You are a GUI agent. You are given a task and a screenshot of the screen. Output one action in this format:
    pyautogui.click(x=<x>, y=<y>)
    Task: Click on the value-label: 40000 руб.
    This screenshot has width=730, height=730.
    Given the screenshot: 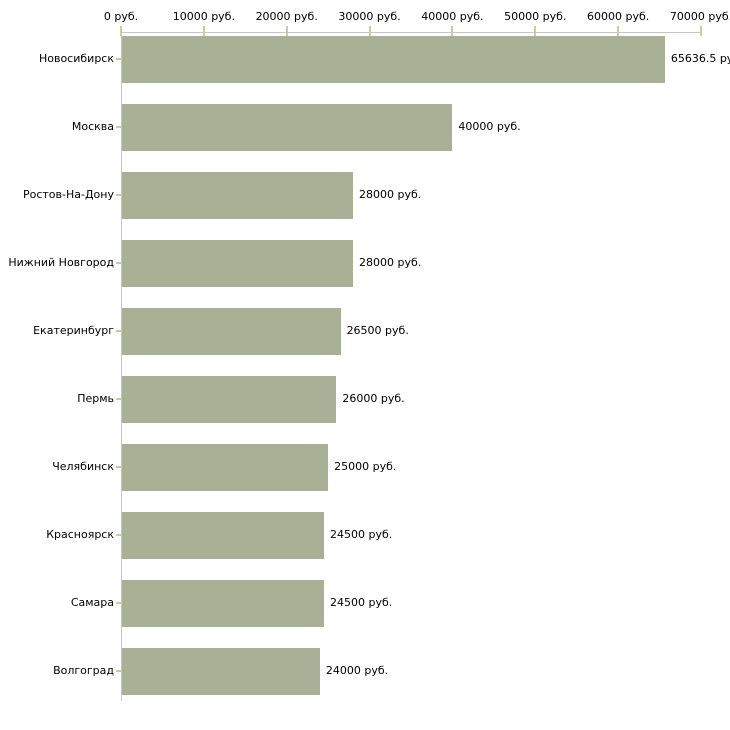 What is the action you would take?
    pyautogui.click(x=489, y=126)
    